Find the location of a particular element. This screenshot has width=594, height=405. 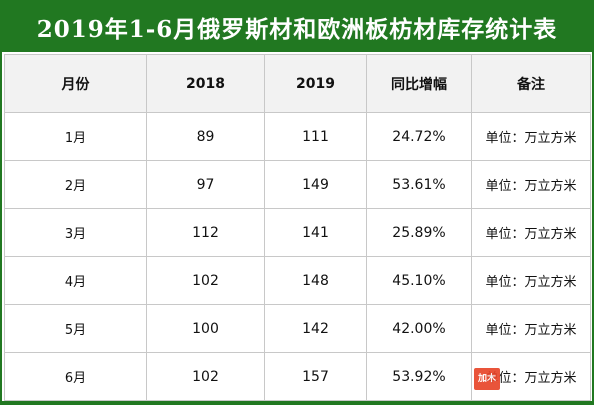

header-row: 月份 2018 2019 同比增幅 备注 is located at coordinates (297, 83).